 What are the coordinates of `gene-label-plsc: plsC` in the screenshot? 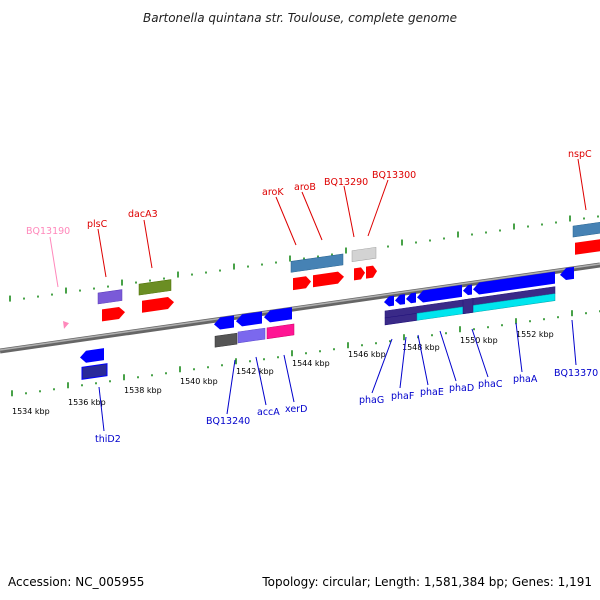 It's located at (97, 224).